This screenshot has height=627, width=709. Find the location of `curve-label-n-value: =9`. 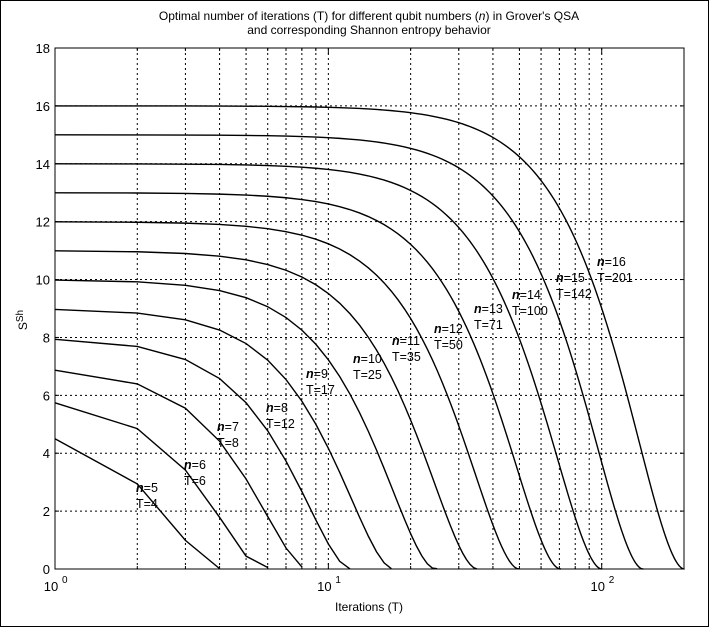

curve-label-n-value: =9 is located at coordinates (321, 374).